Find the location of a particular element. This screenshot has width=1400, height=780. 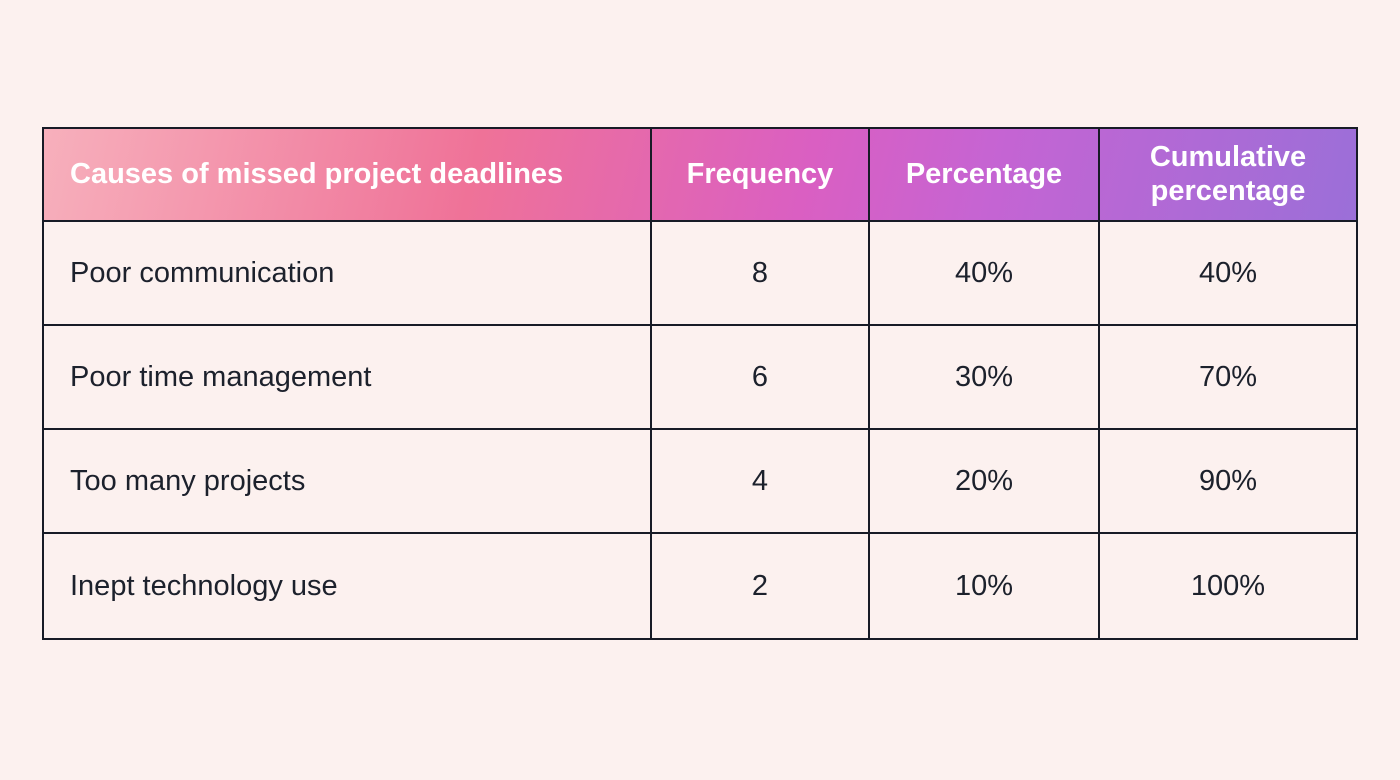

table-row: Poor time management 6 30% 70% is located at coordinates (700, 378).